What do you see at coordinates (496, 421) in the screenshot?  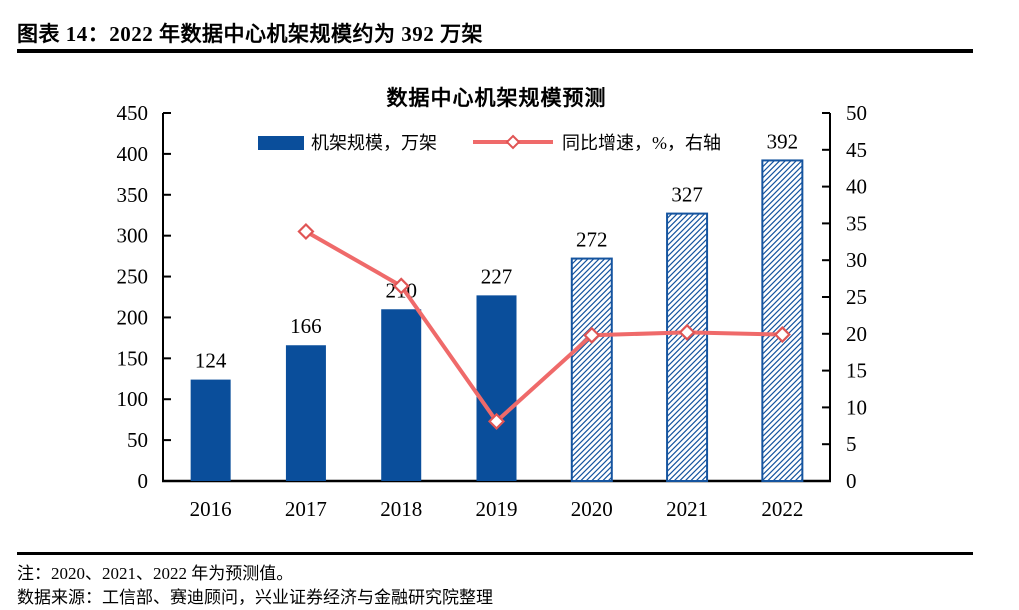 I see `growth-marker-2019` at bounding box center [496, 421].